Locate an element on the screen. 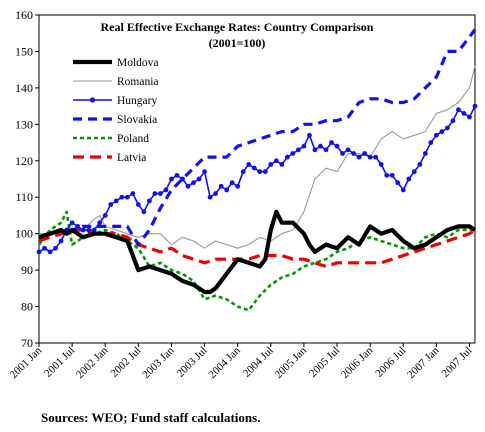 The height and width of the screenshot is (432, 485). x-tick-label: 2006 Jul is located at coordinates (390, 362).